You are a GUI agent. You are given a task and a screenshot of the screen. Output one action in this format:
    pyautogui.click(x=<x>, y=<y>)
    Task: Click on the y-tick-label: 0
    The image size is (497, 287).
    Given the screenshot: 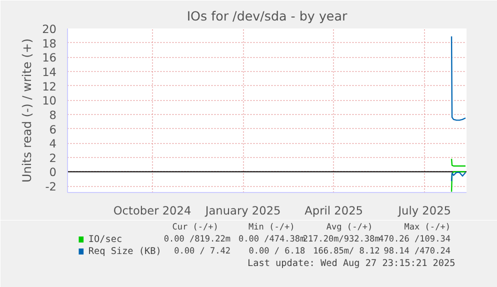 What is the action you would take?
    pyautogui.click(x=53, y=172)
    